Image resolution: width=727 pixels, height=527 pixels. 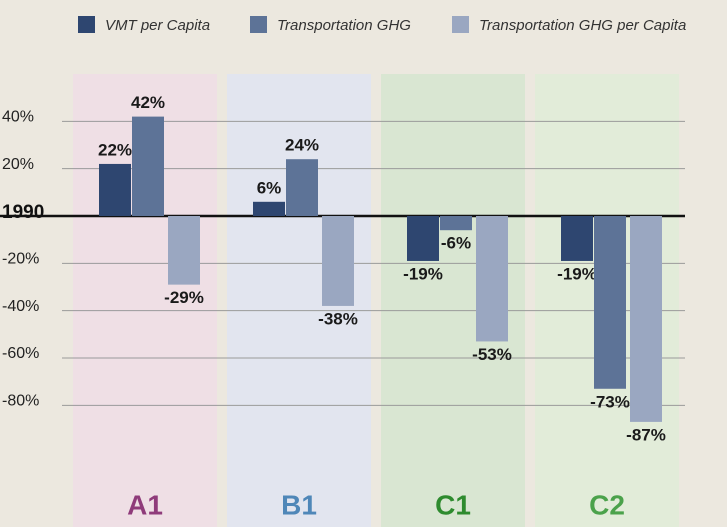 What do you see at coordinates (20, 401) in the screenshot?
I see `y-tick-label: -80%` at bounding box center [20, 401].